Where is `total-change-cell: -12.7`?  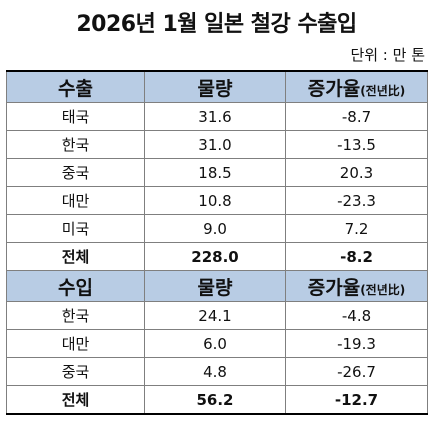
total-change-cell: -12.7 is located at coordinates (356, 400).